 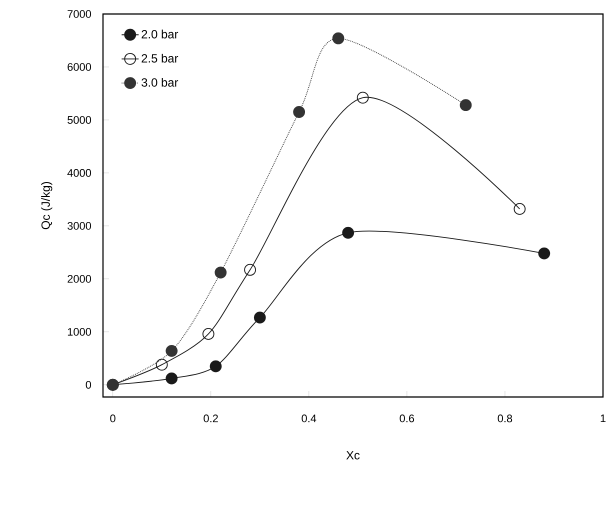 What do you see at coordinates (113, 418) in the screenshot?
I see `x-tick-label: 0` at bounding box center [113, 418].